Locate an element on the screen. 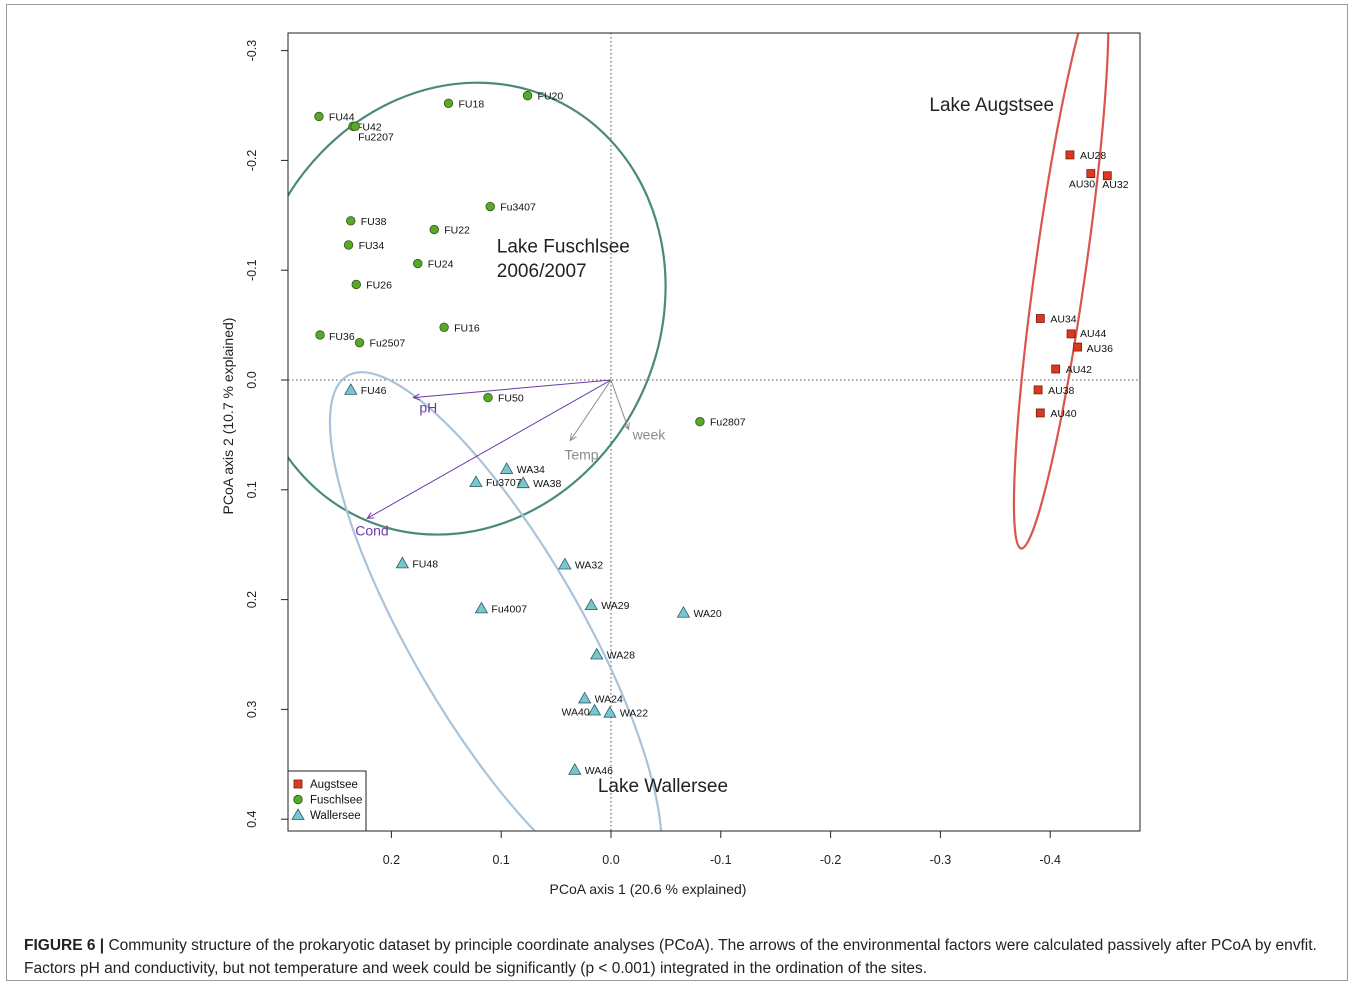 Image resolution: width=1358 pixels, height=988 pixels. ellipse-wallersee is located at coordinates (495, 601).